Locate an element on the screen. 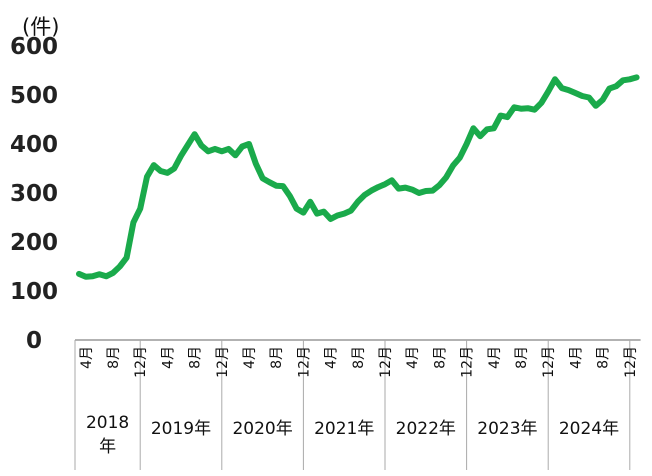  y-tick-label: 500 is located at coordinates (34, 96).